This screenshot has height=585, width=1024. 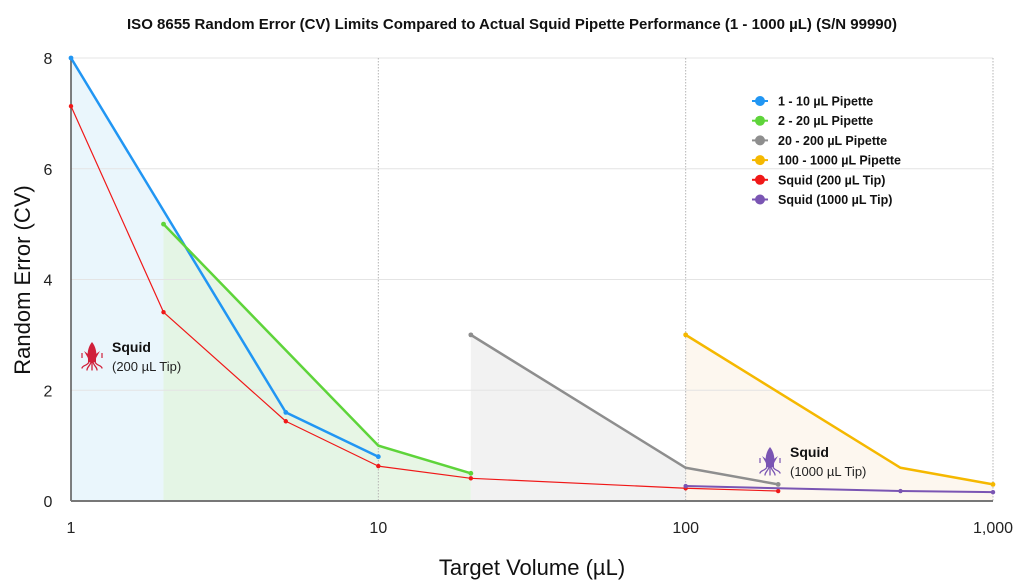 I want to click on y-tick-label: 8, so click(x=48, y=59).